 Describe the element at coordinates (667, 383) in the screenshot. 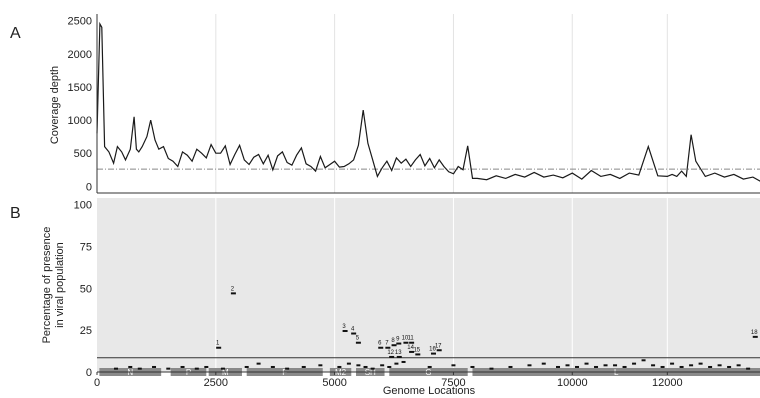

I see `x-tick-label: 12000` at that location.